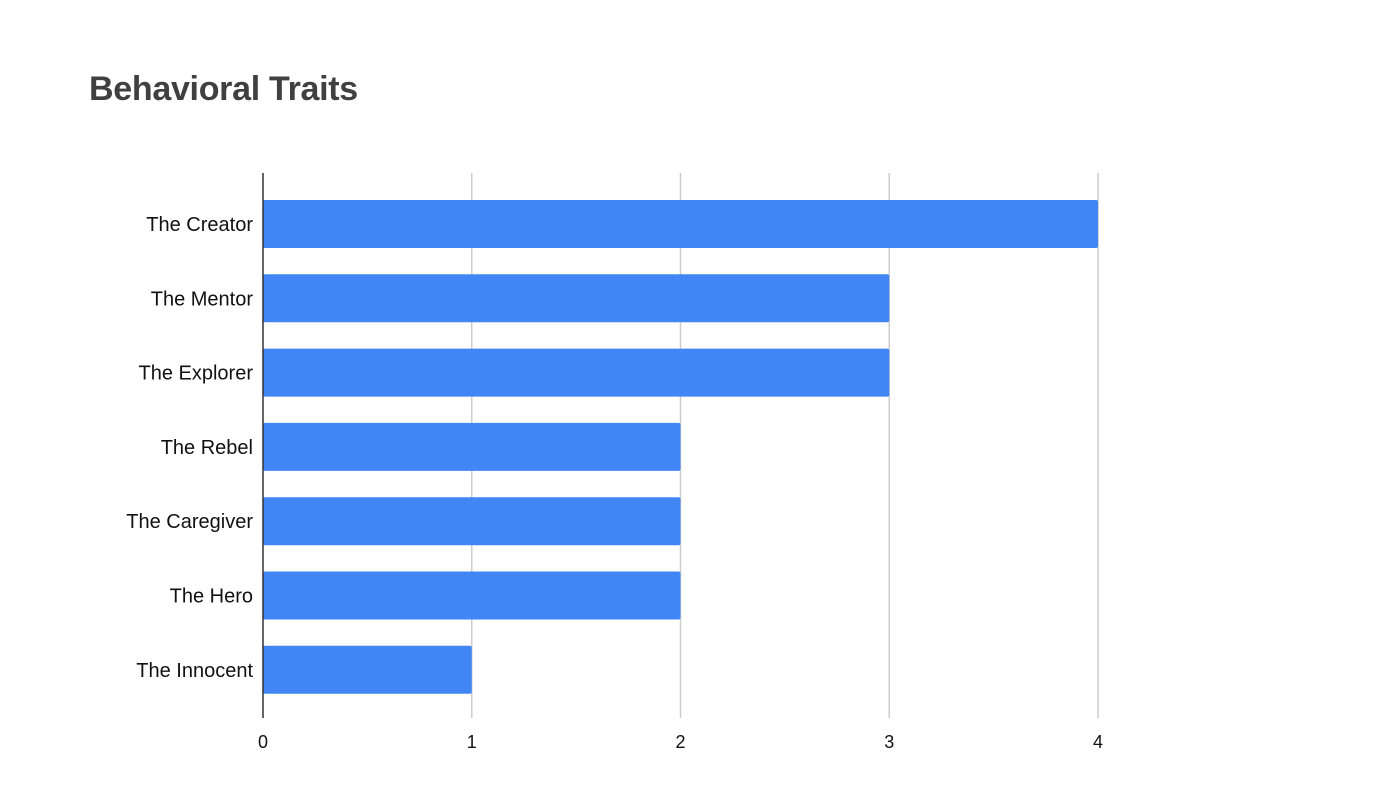  Describe the element at coordinates (196, 374) in the screenshot. I see `category-label: The Explorer` at that location.